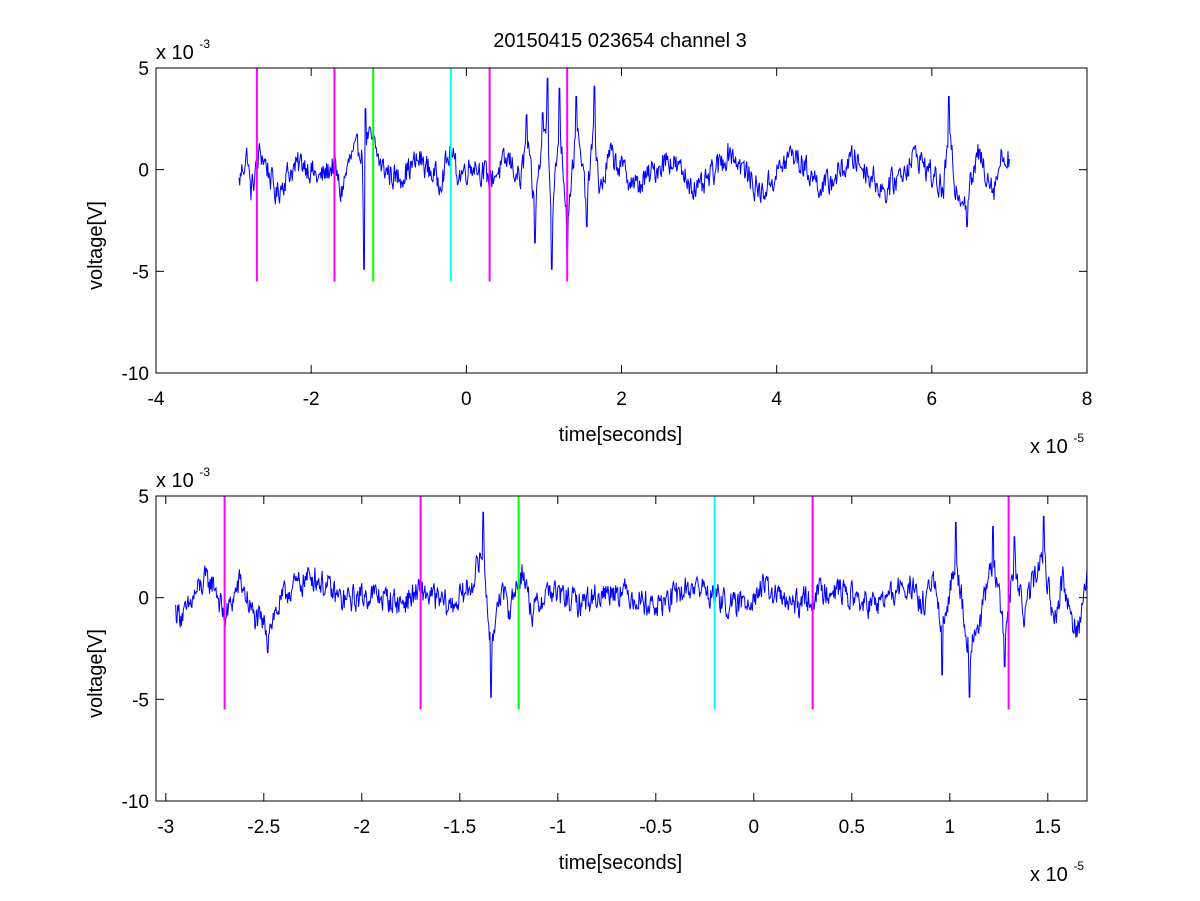  I want to click on top-traces, so click(624, 173).